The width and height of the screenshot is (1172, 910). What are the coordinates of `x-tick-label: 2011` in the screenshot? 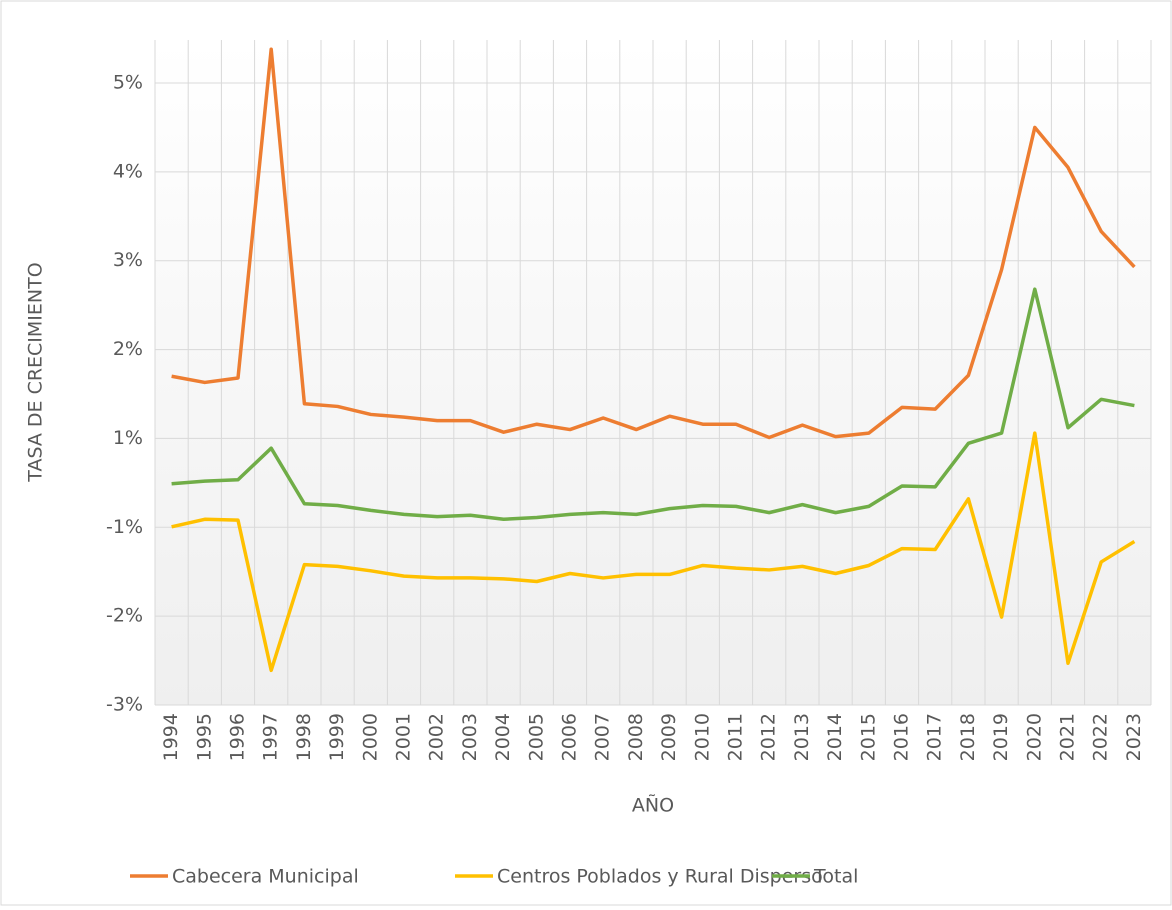 It's located at (736, 737).